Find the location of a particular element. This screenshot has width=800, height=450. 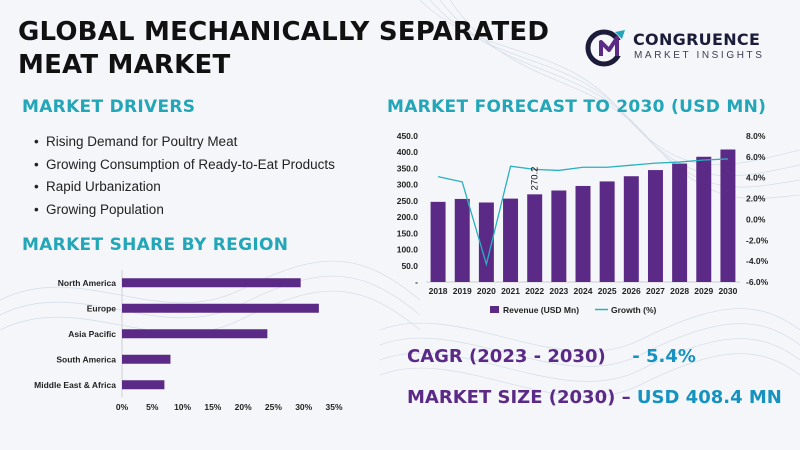

forecast-y-right-tick: 2.0% is located at coordinates (756, 199).